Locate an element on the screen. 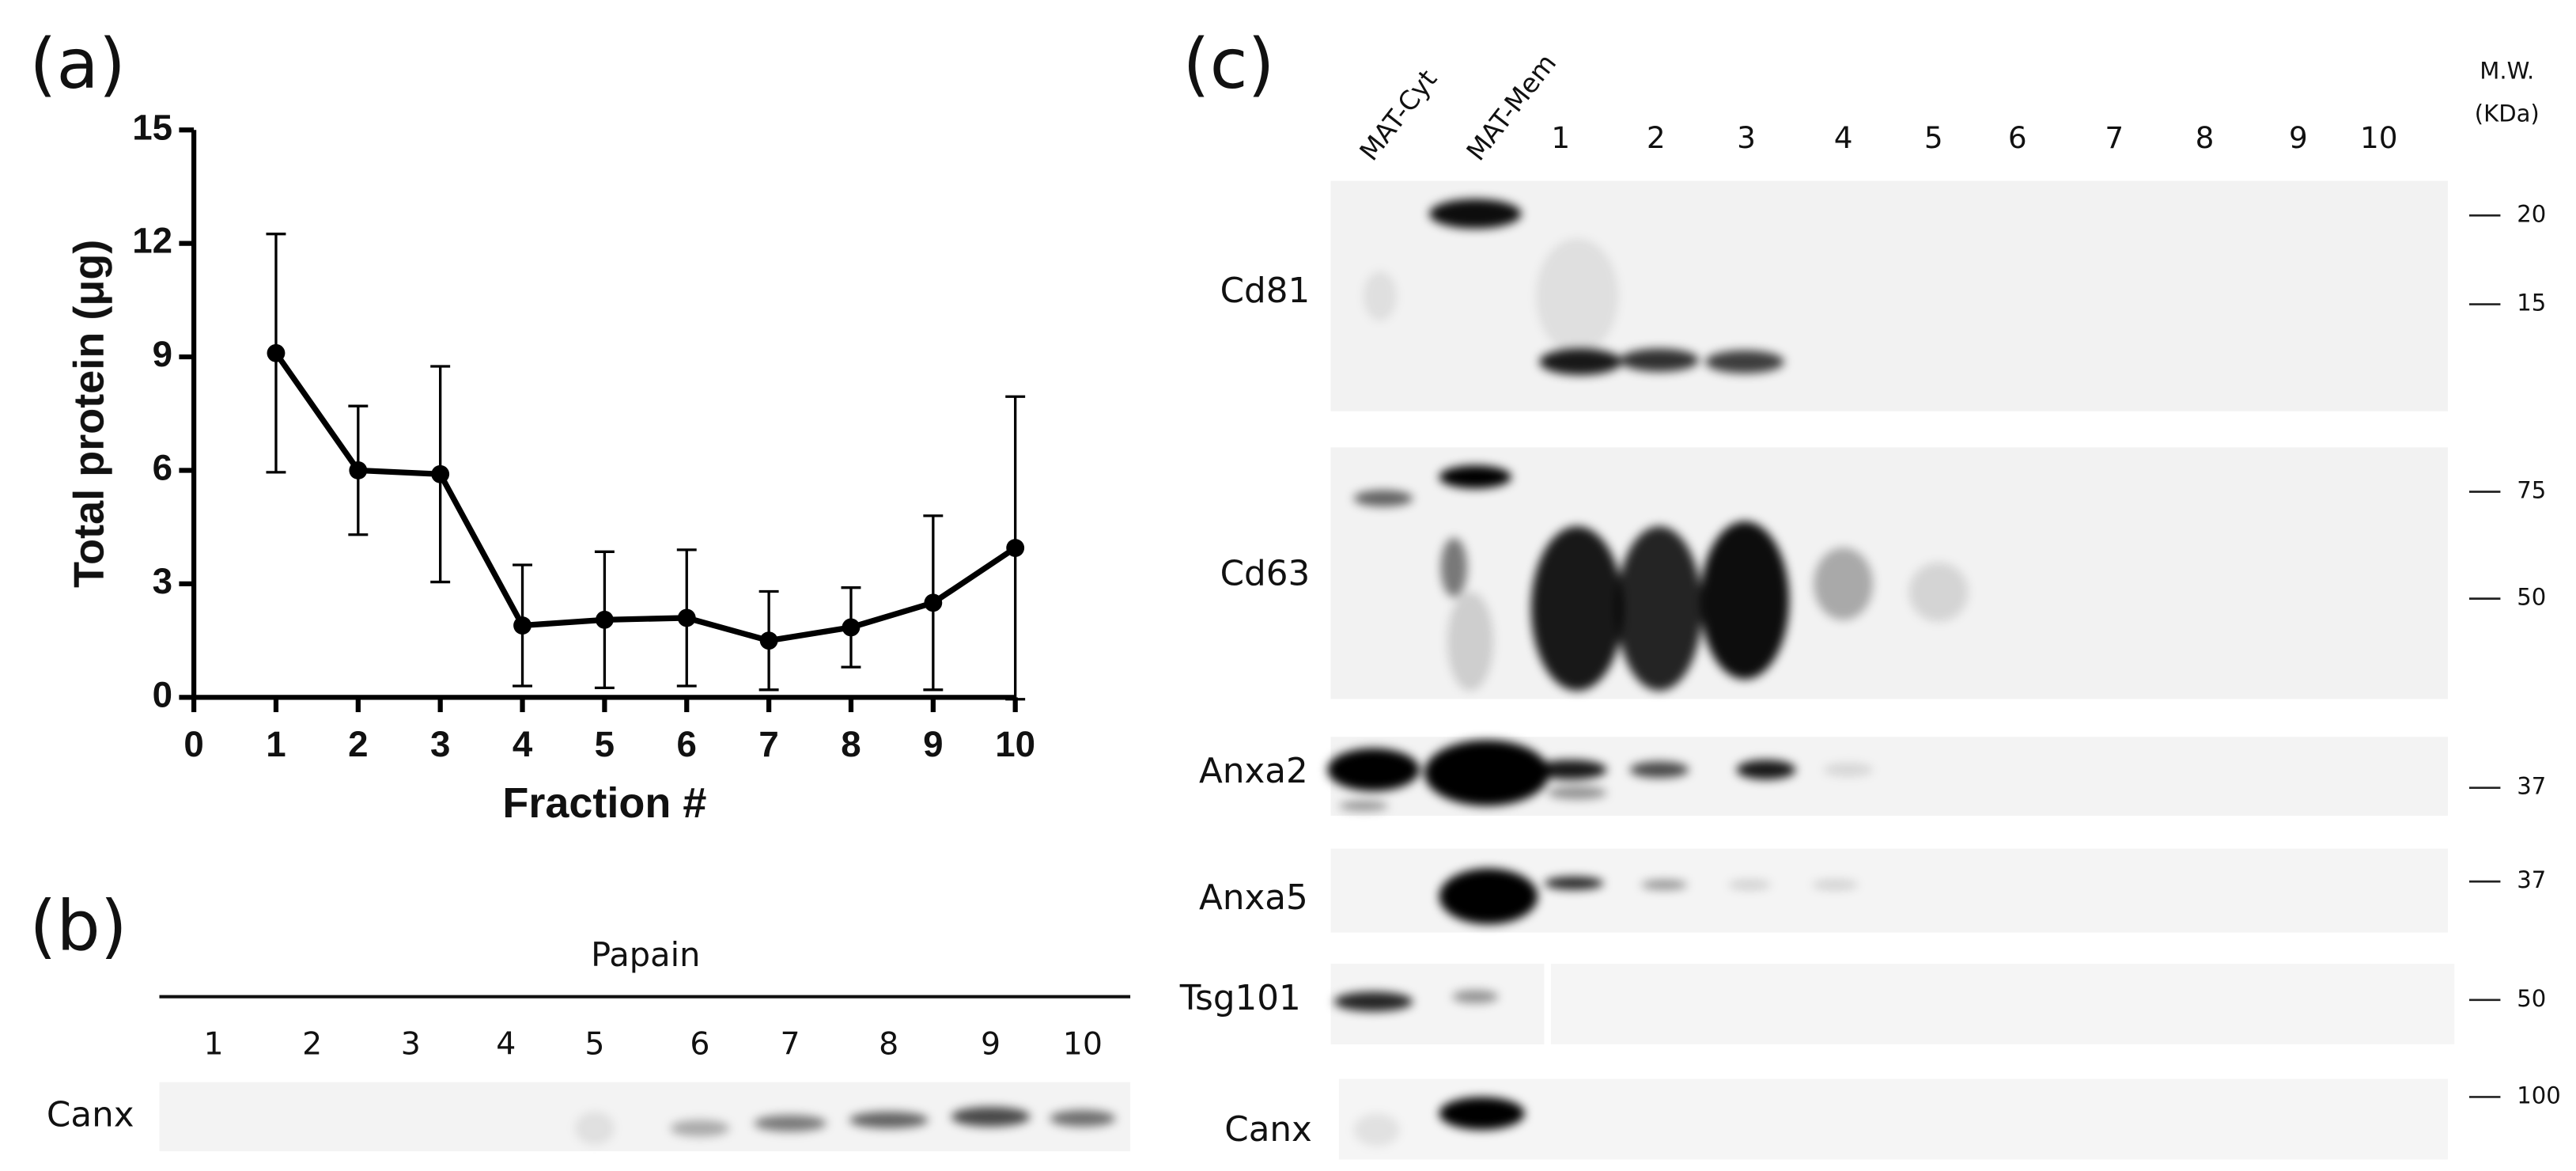  row-label: Cd63 is located at coordinates (1265, 574).